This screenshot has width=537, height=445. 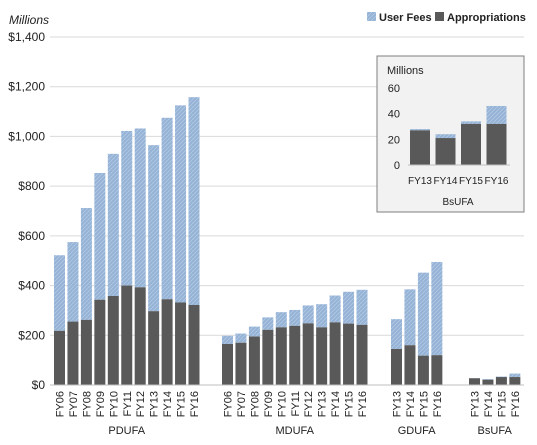 What do you see at coordinates (113, 225) in the screenshot?
I see `bar-user-fees-pdufa-fy10` at bounding box center [113, 225].